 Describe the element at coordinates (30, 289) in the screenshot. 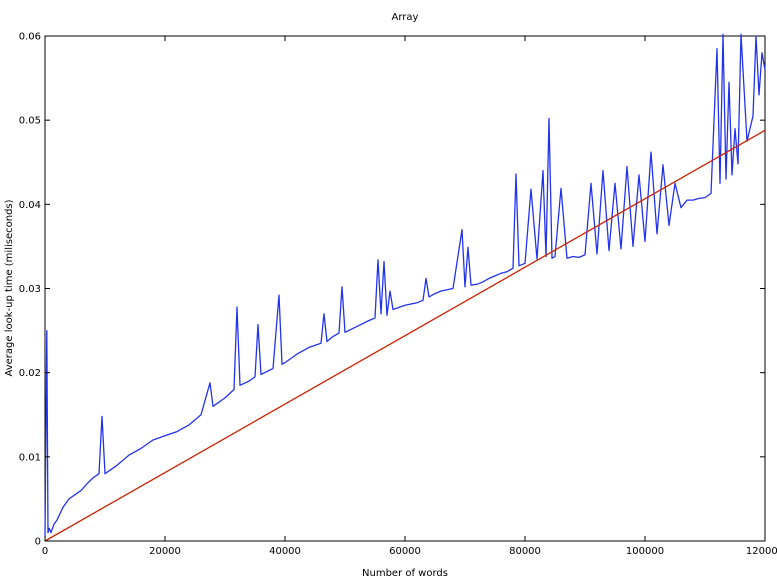

I see `y-tick-label: 0.03` at that location.